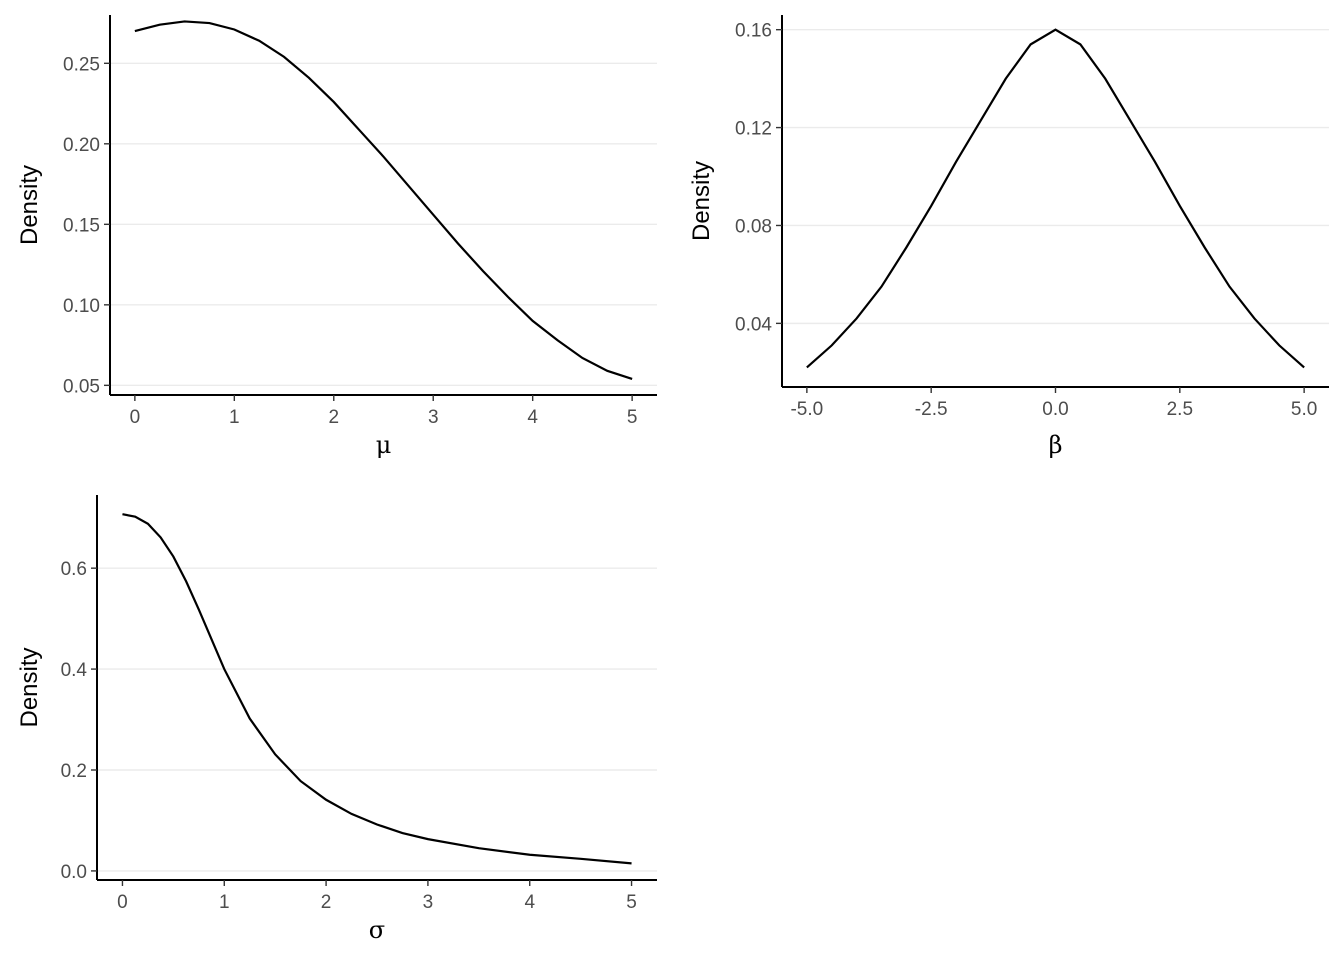  What do you see at coordinates (81, 225) in the screenshot?
I see `y-tick-label: 0.15` at bounding box center [81, 225].